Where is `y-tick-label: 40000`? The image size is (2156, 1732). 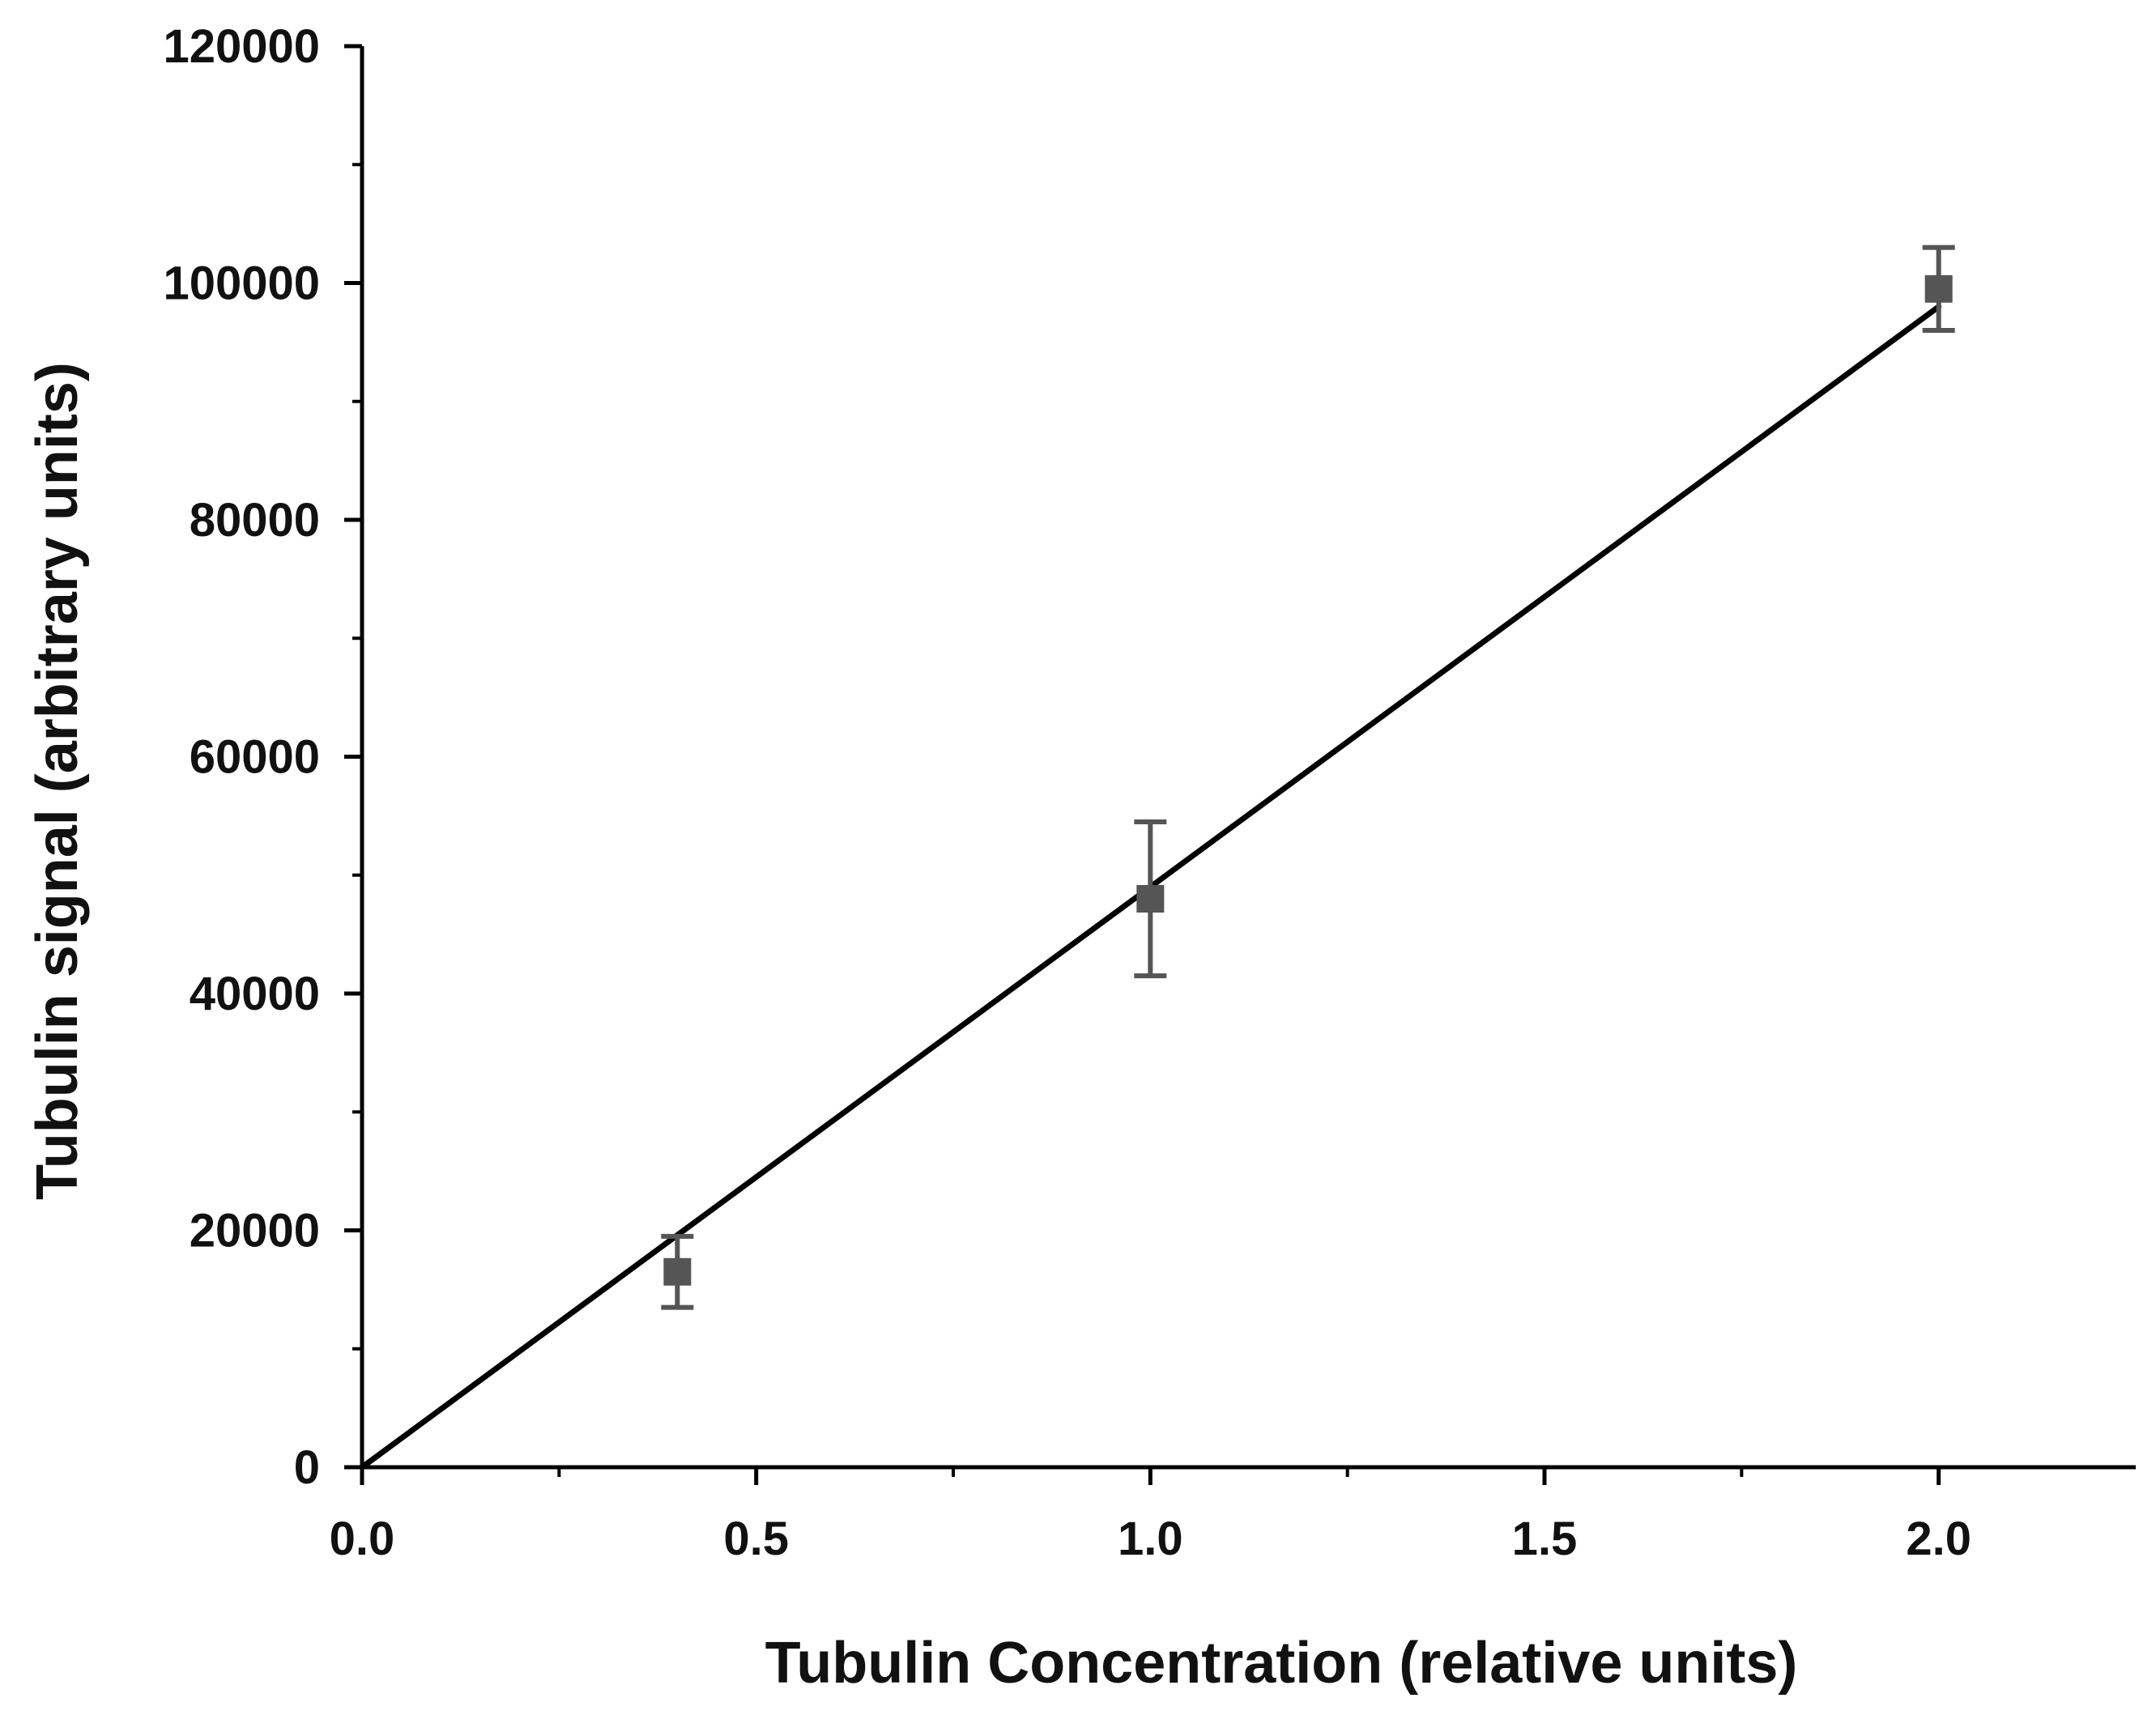 y-tick-label: 40000 is located at coordinates (255, 994).